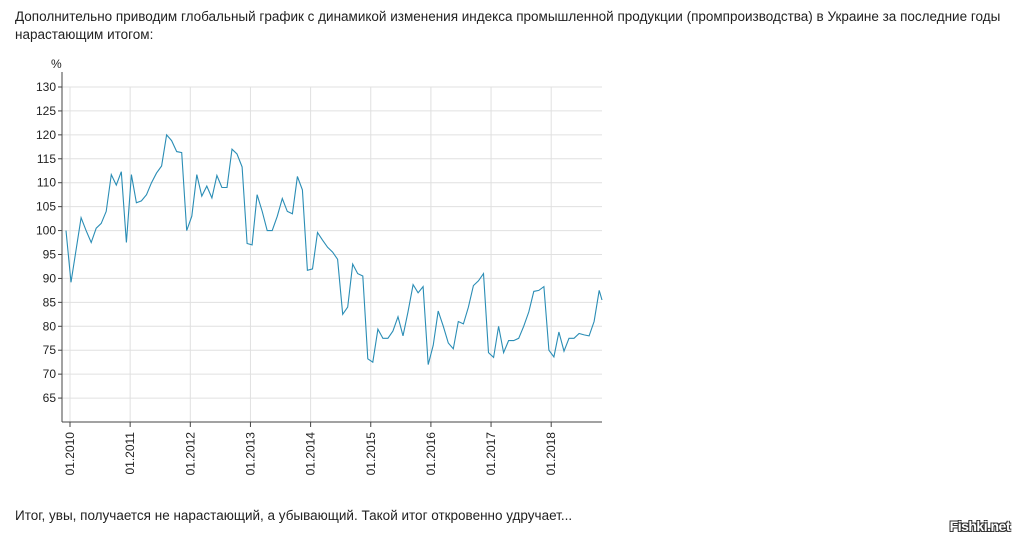  What do you see at coordinates (46, 87) in the screenshot?
I see `y-tick-label: 130` at bounding box center [46, 87].